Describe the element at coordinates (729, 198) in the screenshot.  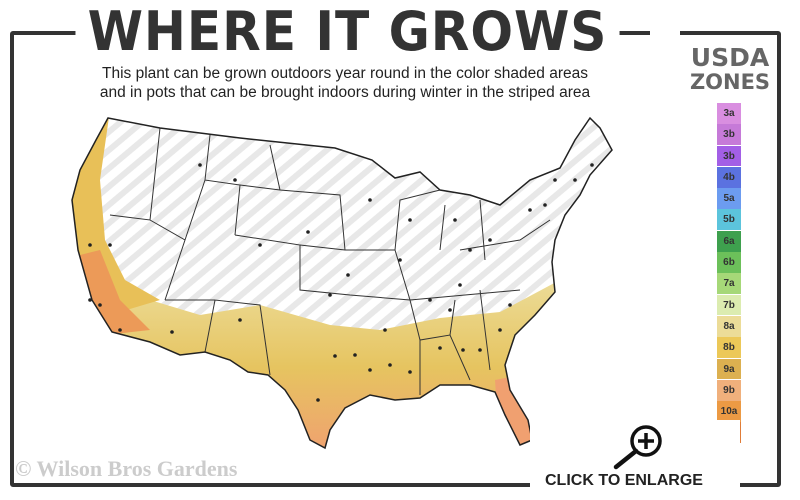
I see `legend-zone-5a: 5a` at that location.